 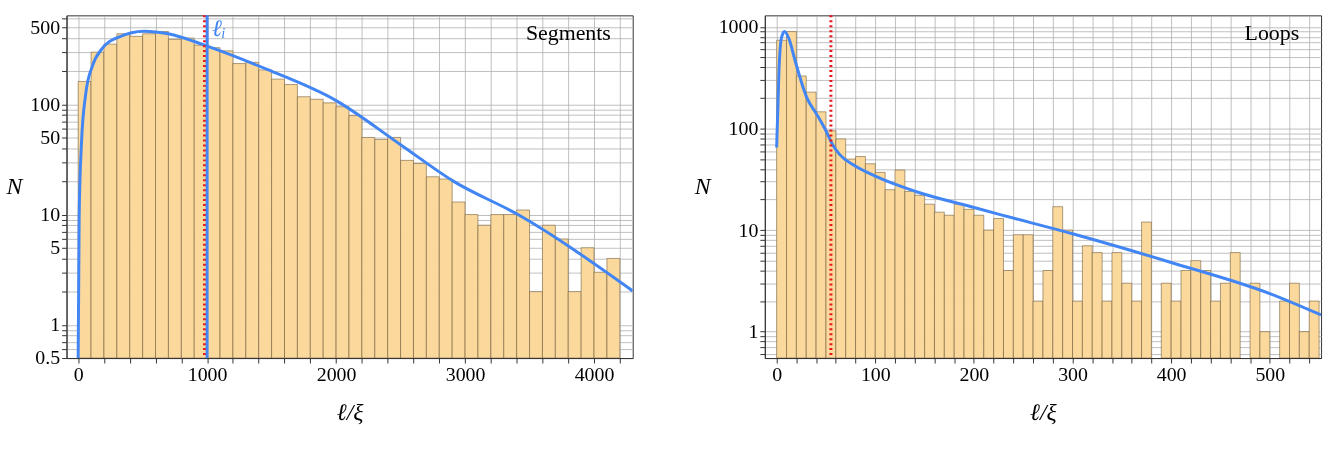 What do you see at coordinates (1272, 33) in the screenshot?
I see `annotation: Loops` at bounding box center [1272, 33].